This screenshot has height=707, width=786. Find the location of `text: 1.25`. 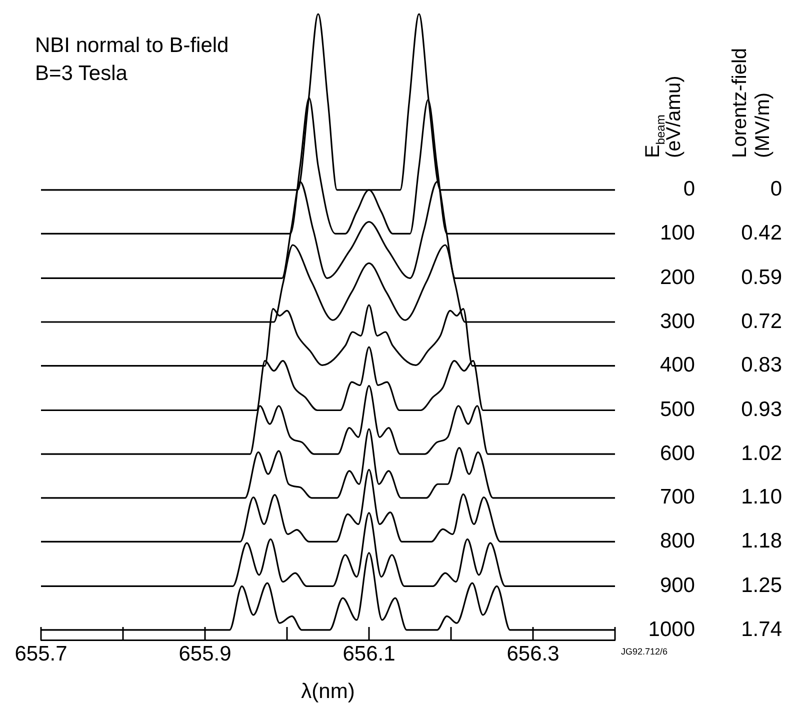

text: 1.25 is located at coordinates (761, 585).